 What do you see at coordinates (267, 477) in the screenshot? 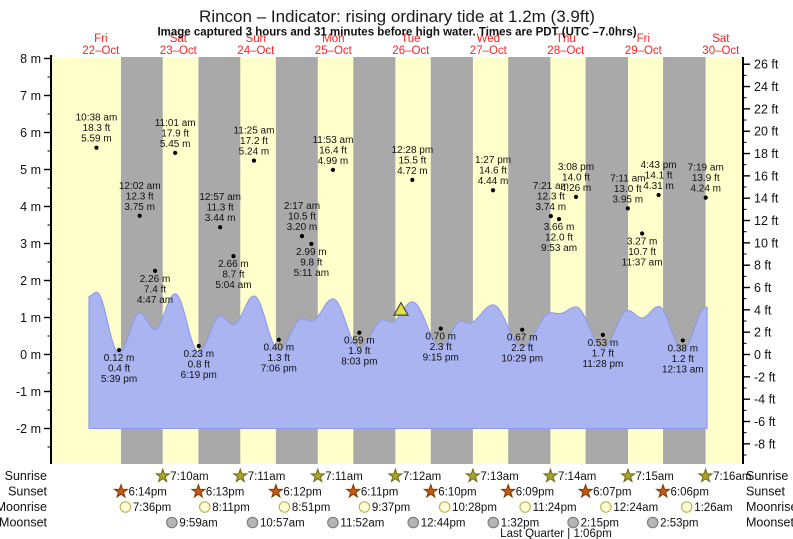
I see `sunrise-time: 7:11am` at bounding box center [267, 477].